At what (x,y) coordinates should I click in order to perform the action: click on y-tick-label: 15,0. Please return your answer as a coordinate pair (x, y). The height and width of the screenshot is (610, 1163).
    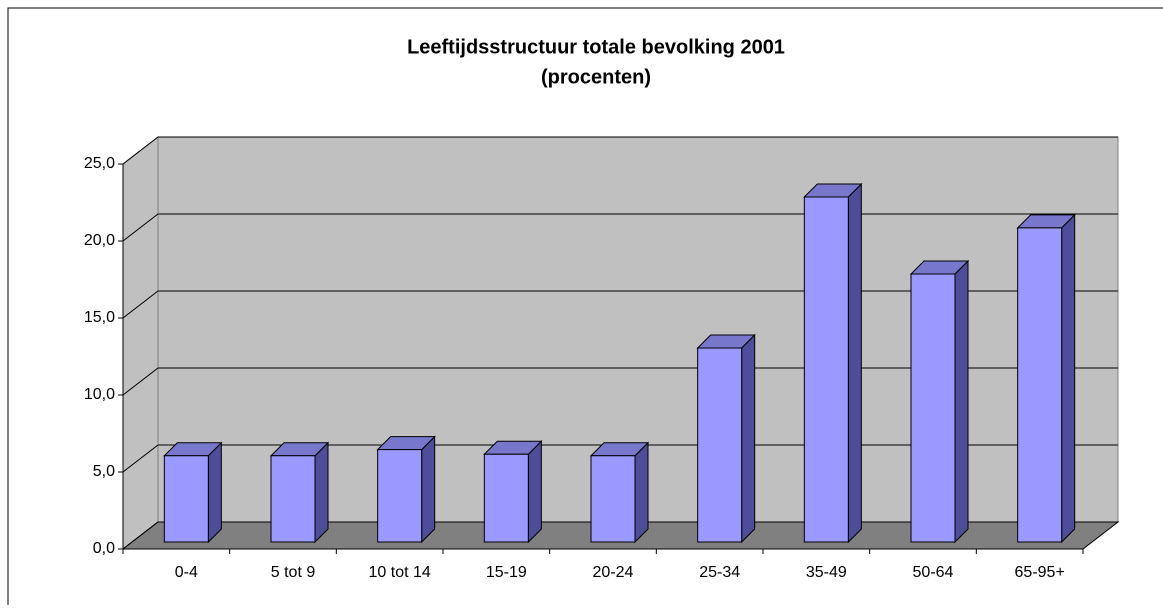
    Looking at the image, I should click on (99, 317).